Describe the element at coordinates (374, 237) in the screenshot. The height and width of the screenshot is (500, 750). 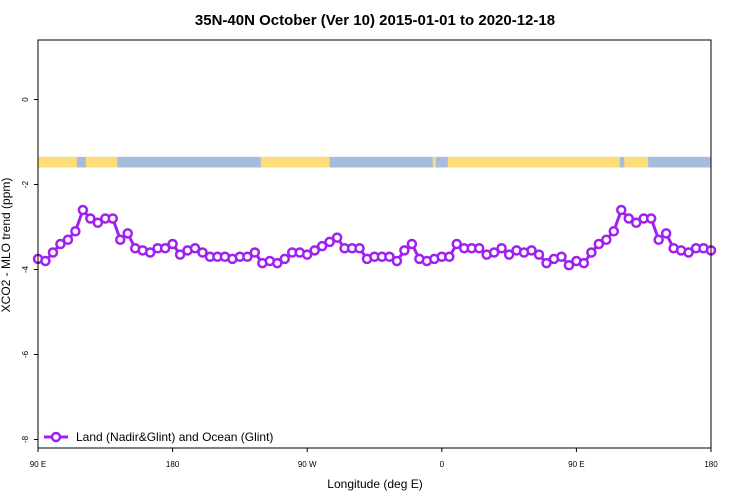
I see `data-series` at that location.